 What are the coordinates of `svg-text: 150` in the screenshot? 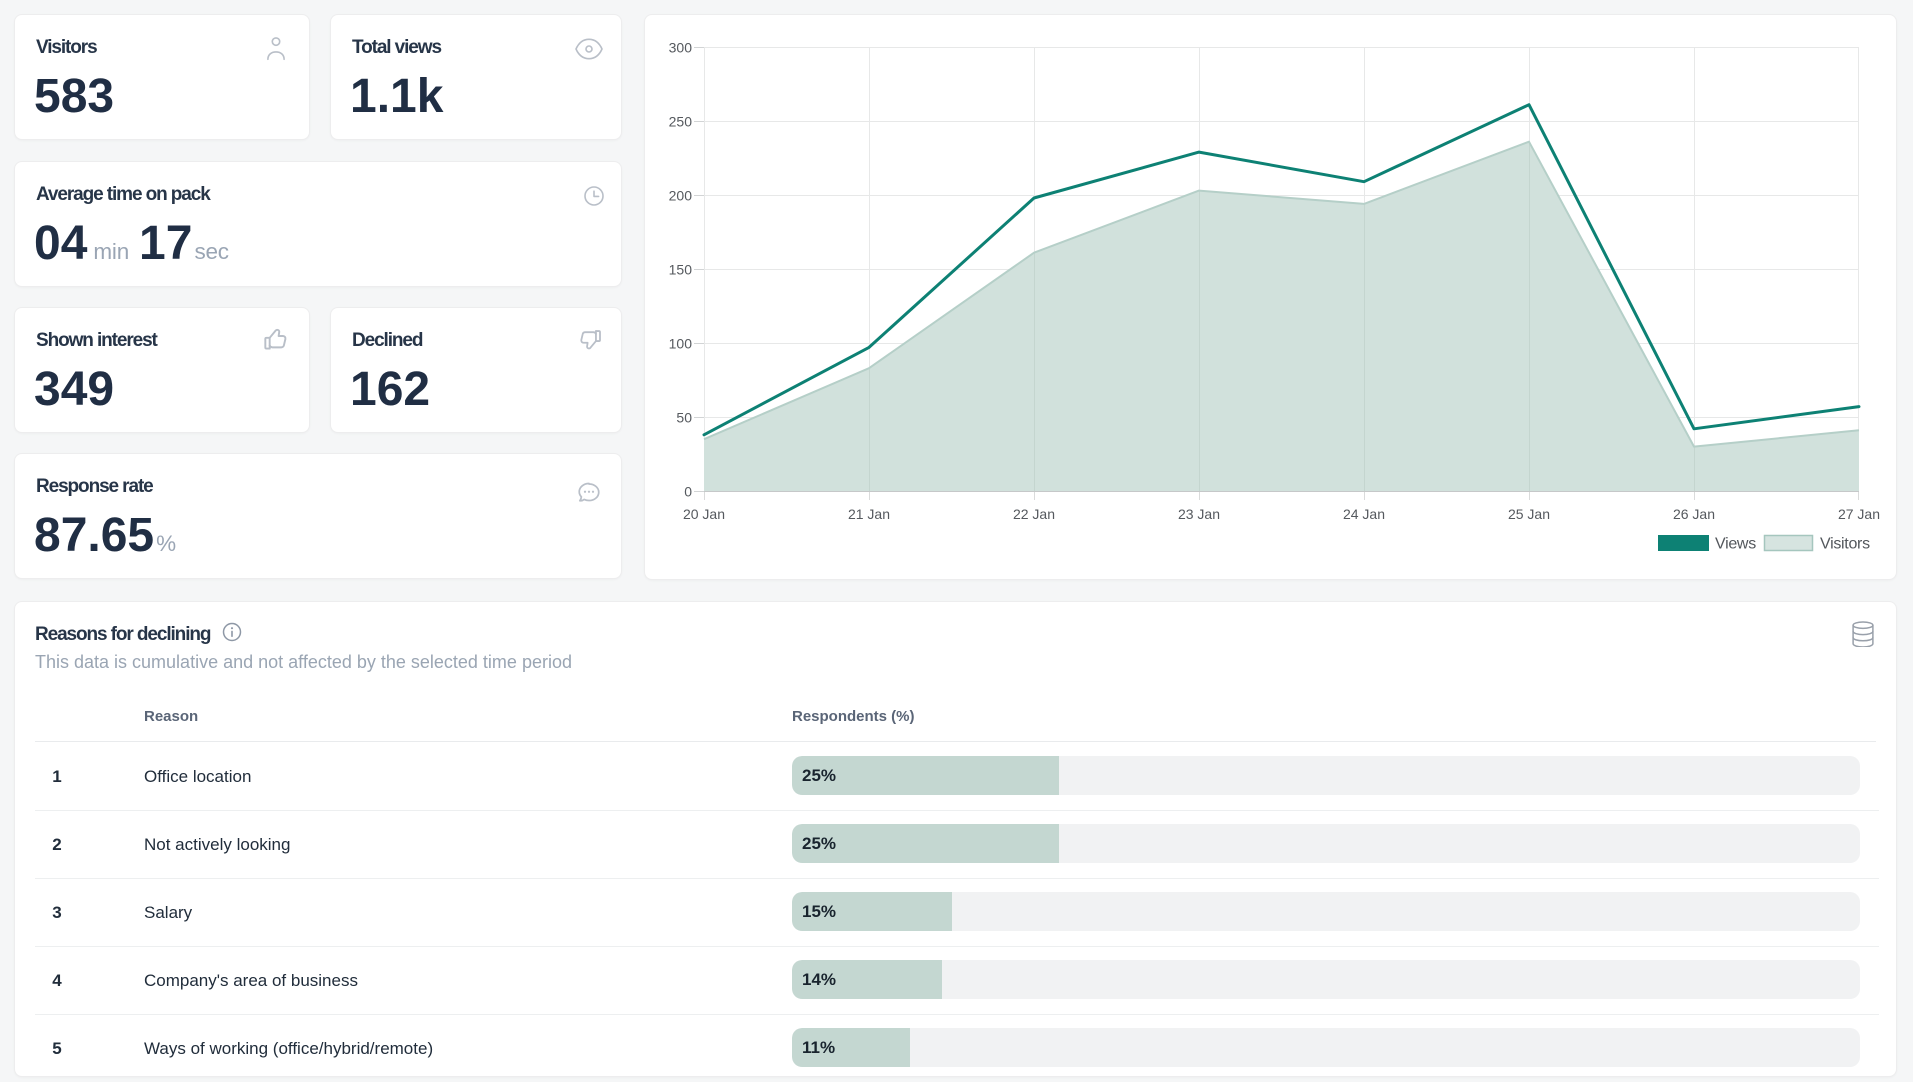 It's located at (681, 270).